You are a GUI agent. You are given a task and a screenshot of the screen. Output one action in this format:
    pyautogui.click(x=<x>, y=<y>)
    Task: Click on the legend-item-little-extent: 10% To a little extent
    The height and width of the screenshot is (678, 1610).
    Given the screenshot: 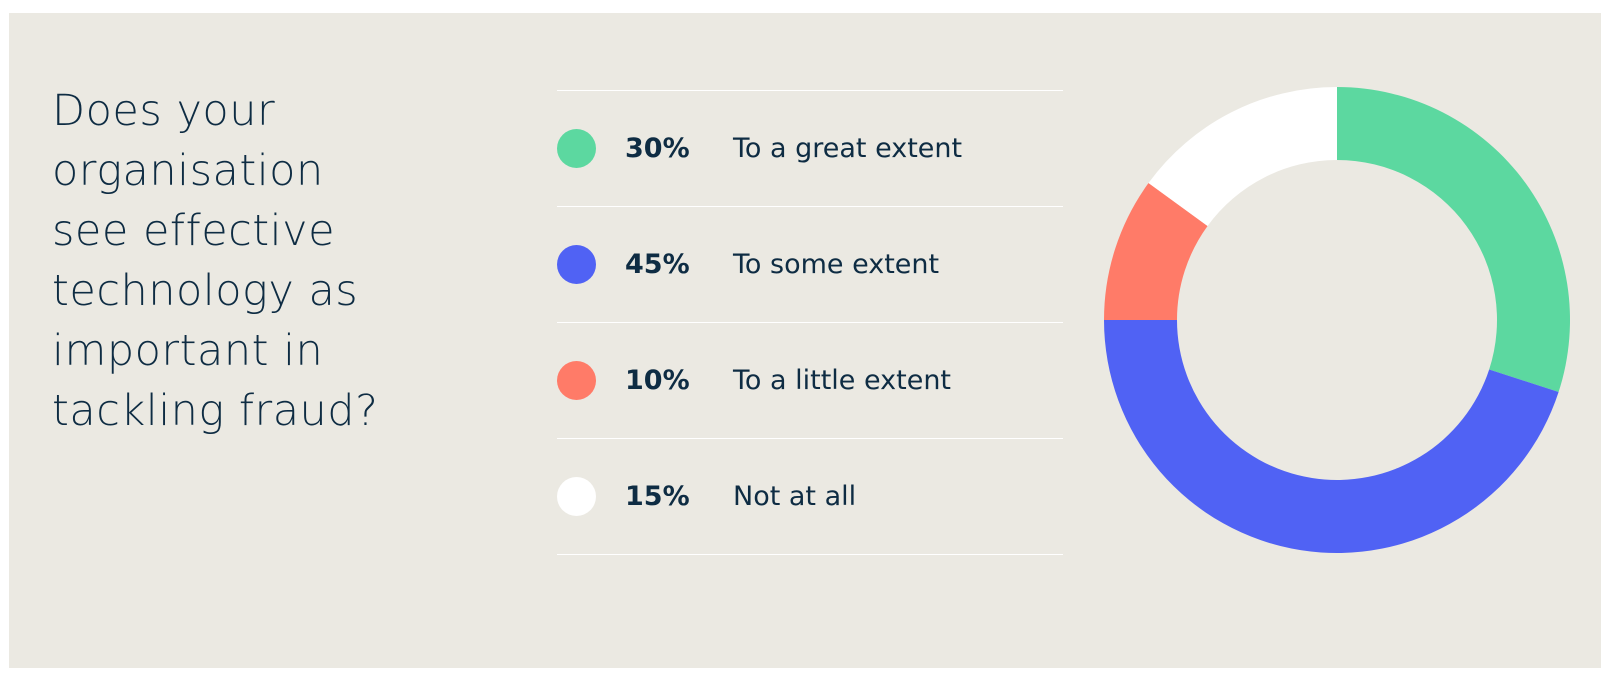 What is the action you would take?
    pyautogui.click(x=810, y=381)
    